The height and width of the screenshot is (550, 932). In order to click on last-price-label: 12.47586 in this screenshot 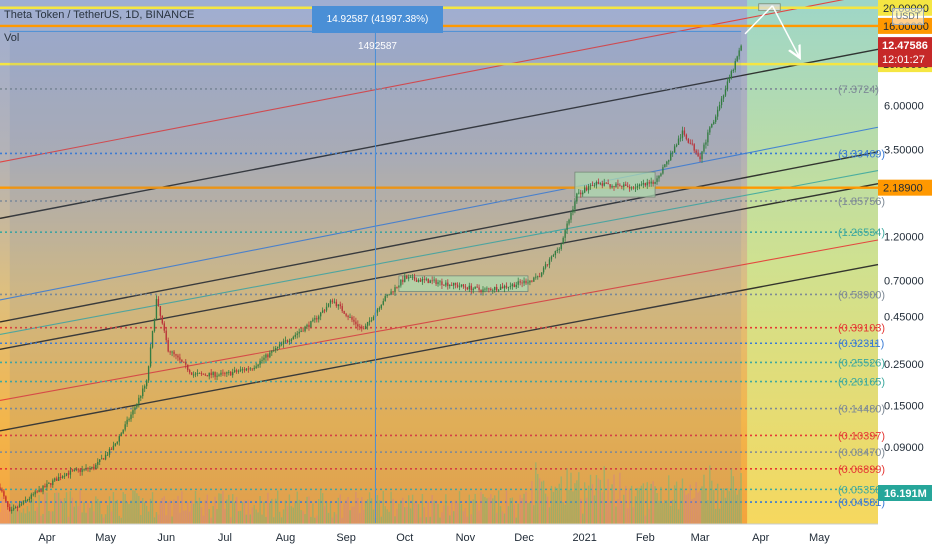, I will do `click(905, 46)`.